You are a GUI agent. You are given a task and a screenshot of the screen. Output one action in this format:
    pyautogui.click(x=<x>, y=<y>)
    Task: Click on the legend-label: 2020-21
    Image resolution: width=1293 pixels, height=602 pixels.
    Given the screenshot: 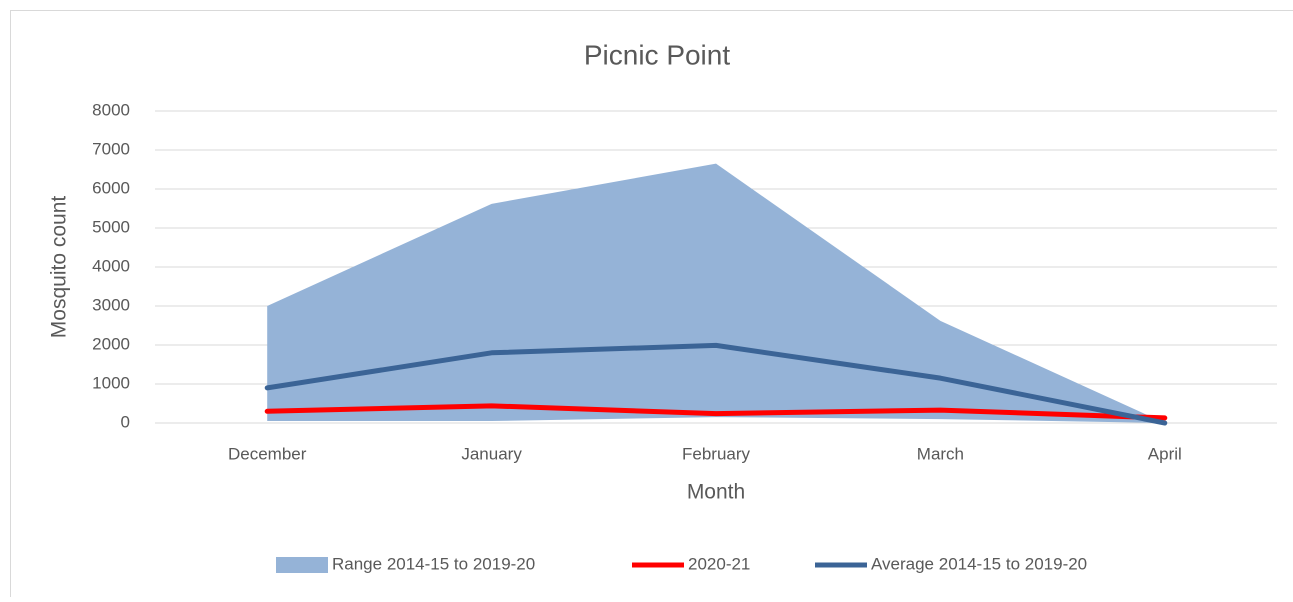 What is the action you would take?
    pyautogui.click(x=719, y=563)
    